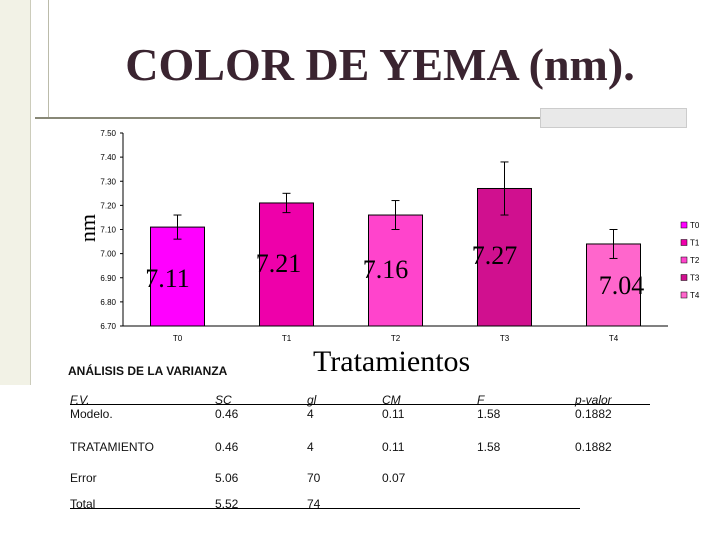 The image size is (720, 540). What do you see at coordinates (362, 455) in the screenshot?
I see `anova-row-tratamiento: TRATAMIENTO 0.46 4 0.11 1.58 0.1882` at bounding box center [362, 455].